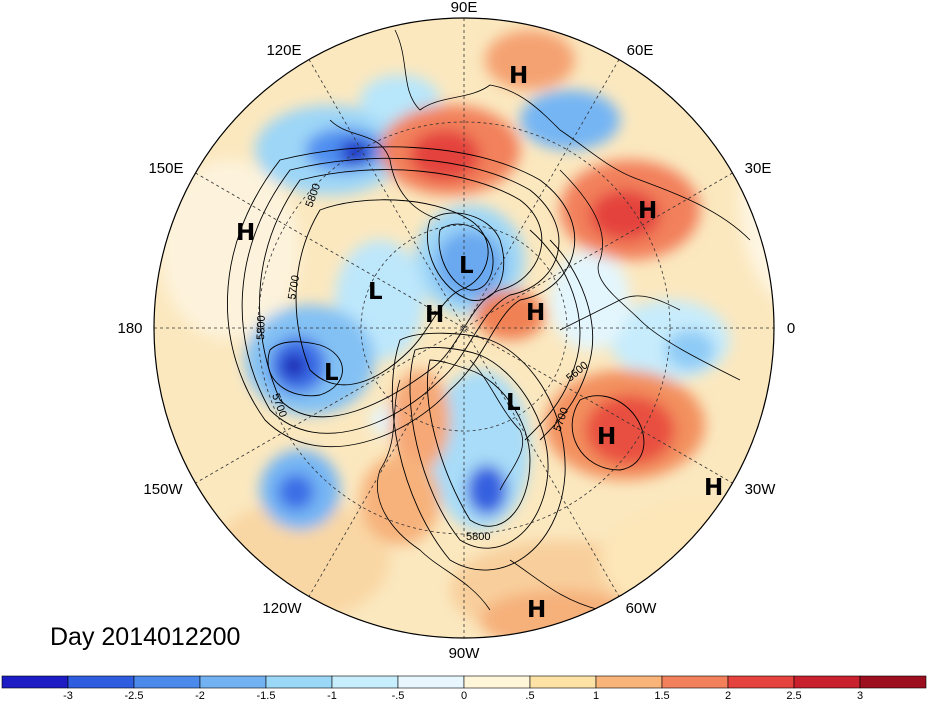 The image size is (928, 702). Describe the element at coordinates (596, 696) in the screenshot. I see `colorbar-tick-label: 1` at that location.